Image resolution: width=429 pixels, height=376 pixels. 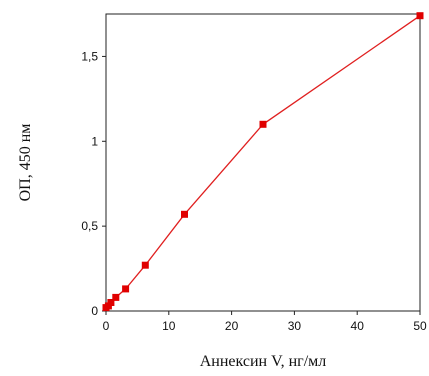 I want to click on x-tick-label: 40, so click(x=358, y=326).